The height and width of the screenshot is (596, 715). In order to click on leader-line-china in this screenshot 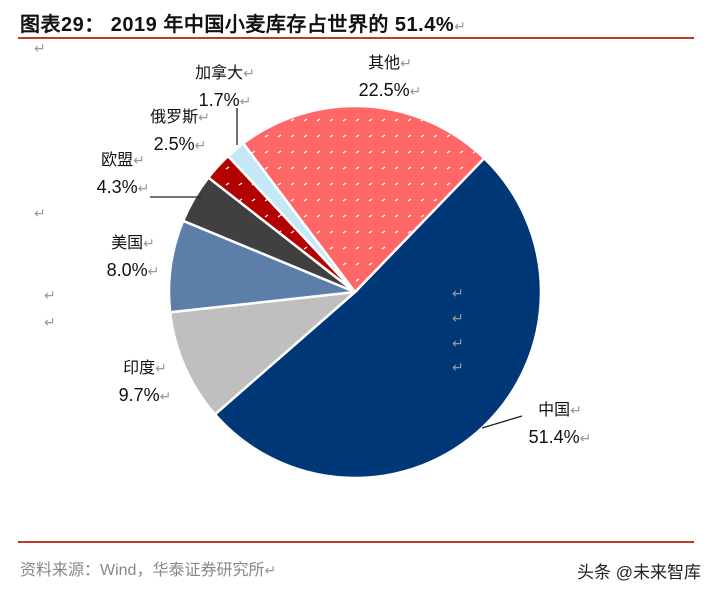, I will do `click(502, 422)`.